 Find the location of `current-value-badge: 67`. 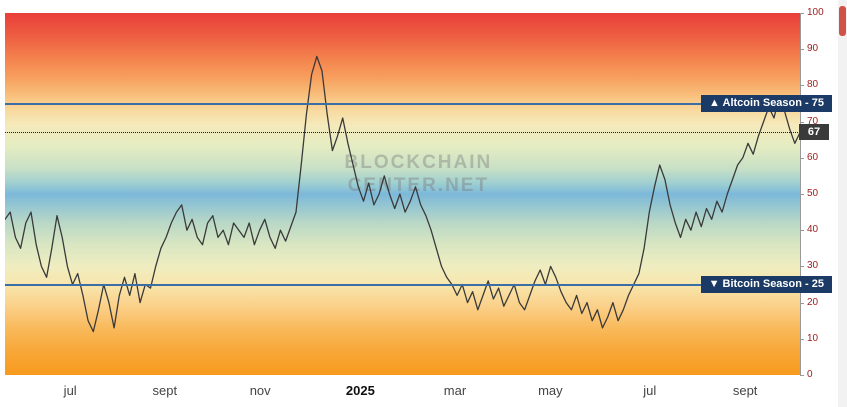

current-value-badge: 67 is located at coordinates (814, 132).